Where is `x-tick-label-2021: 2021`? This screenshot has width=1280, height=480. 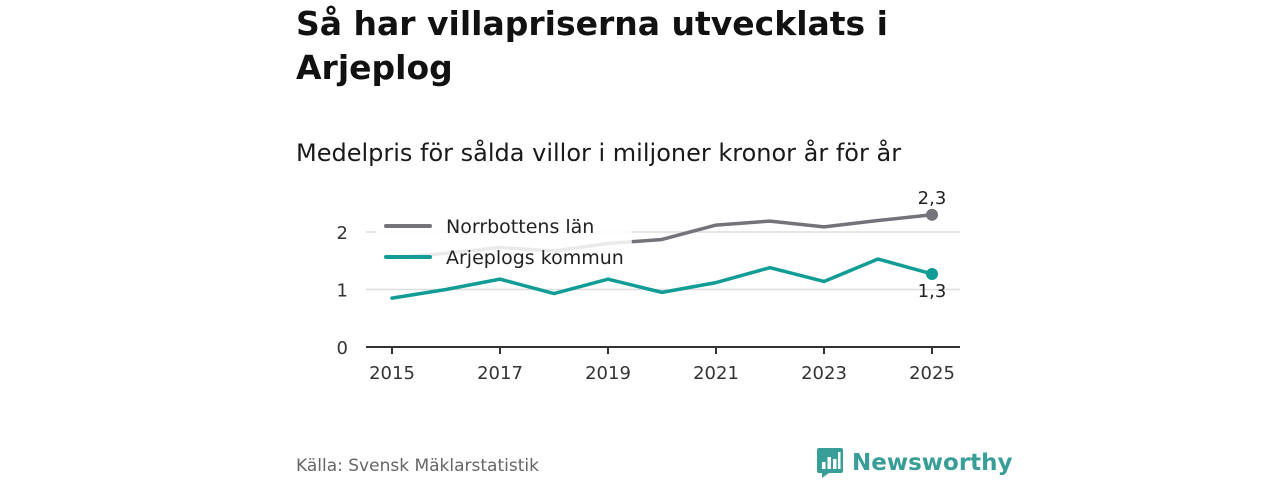
x-tick-label-2021: 2021 is located at coordinates (716, 373).